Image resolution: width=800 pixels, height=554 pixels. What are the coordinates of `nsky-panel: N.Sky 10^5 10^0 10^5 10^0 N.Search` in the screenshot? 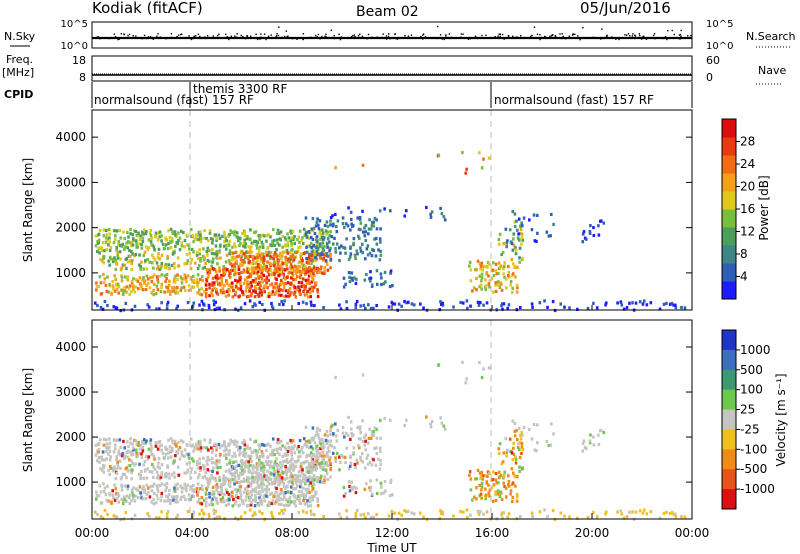 It's located at (400, 35).